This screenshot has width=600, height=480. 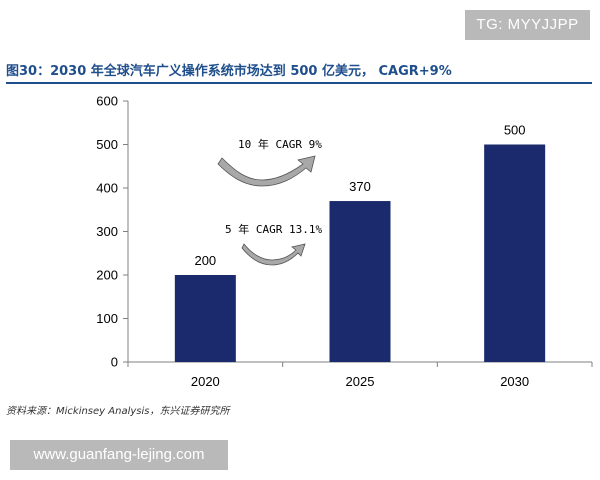 I want to click on x-tick-label-2030: 2030, so click(x=514, y=381).